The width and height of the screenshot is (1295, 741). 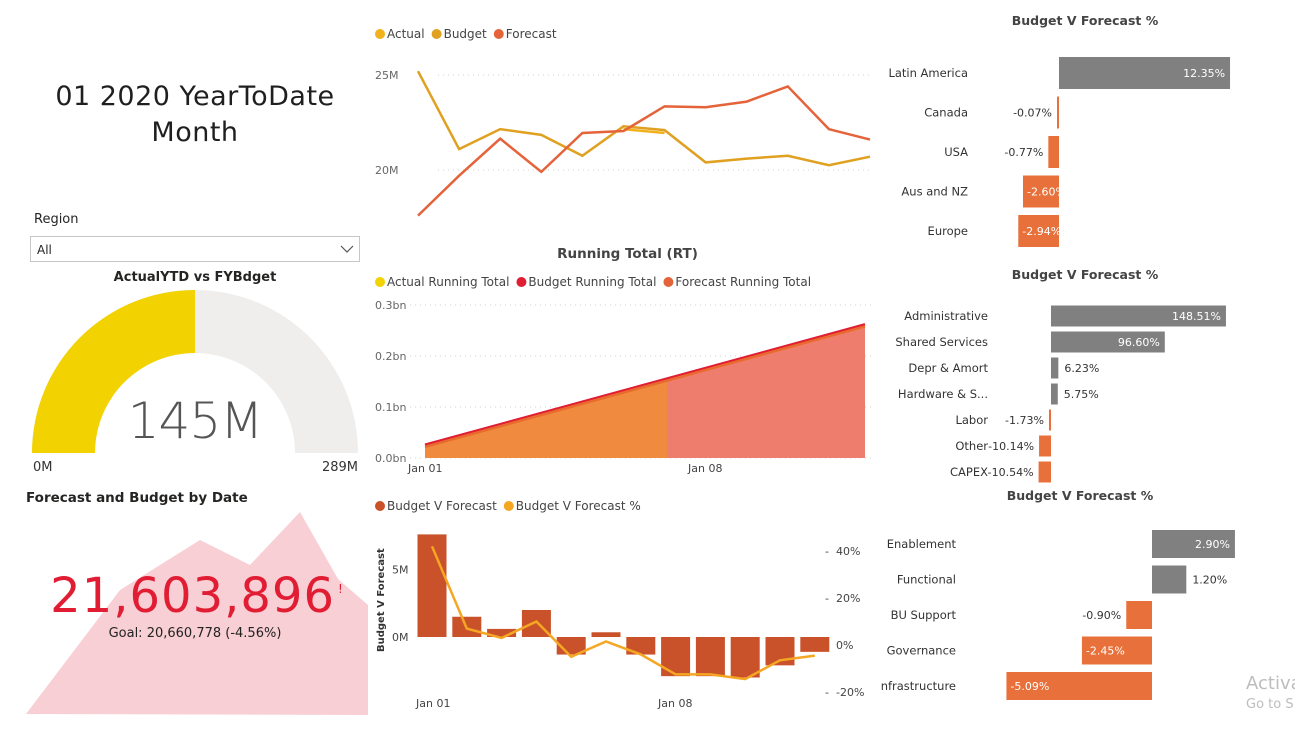 I want to click on category-label-1: Functional, so click(x=926, y=580).